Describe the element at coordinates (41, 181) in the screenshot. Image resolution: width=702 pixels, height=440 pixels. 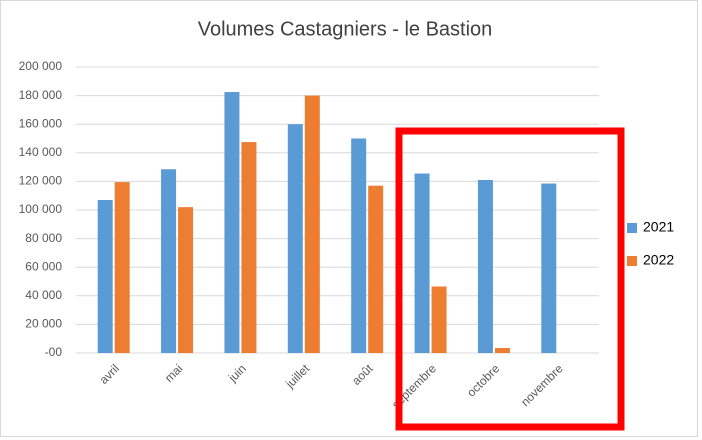
I see `y-tick-label: 120 000` at that location.